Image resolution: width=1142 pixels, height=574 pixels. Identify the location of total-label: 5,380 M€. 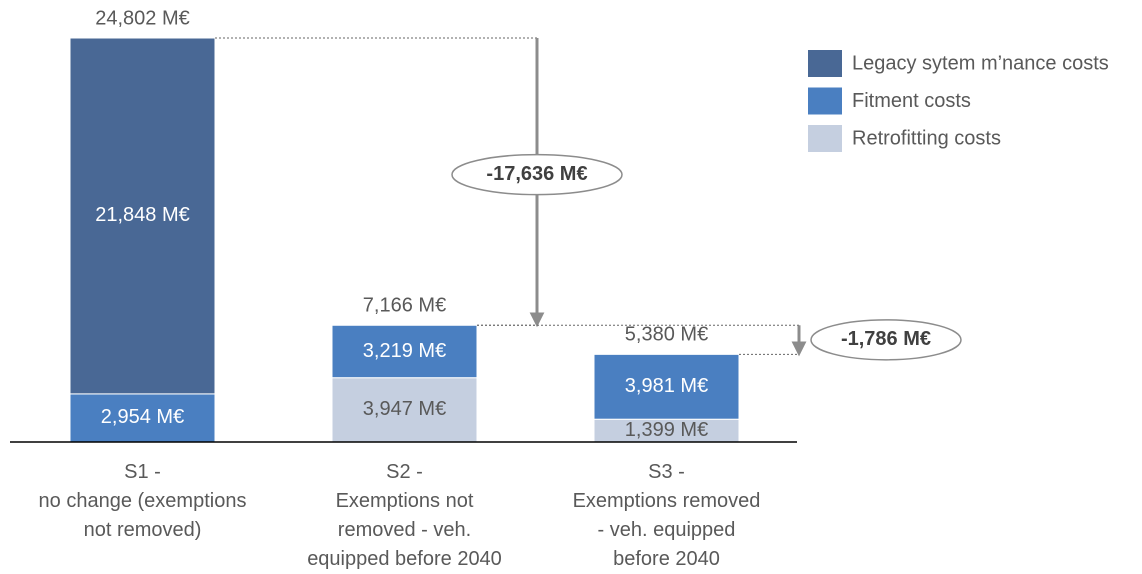
(666, 335).